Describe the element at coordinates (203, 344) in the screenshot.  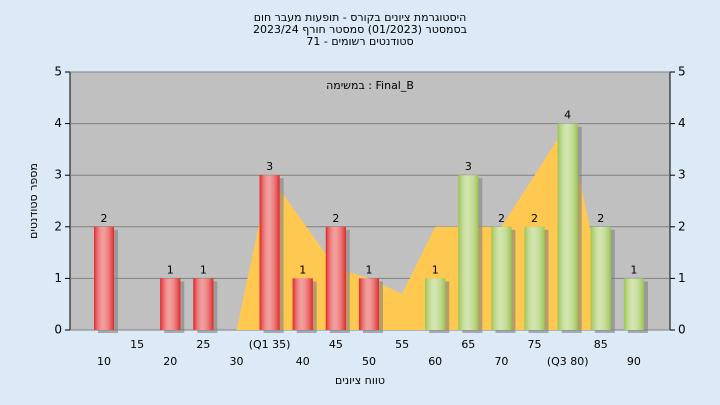
I see `x-tick-label: 25` at that location.